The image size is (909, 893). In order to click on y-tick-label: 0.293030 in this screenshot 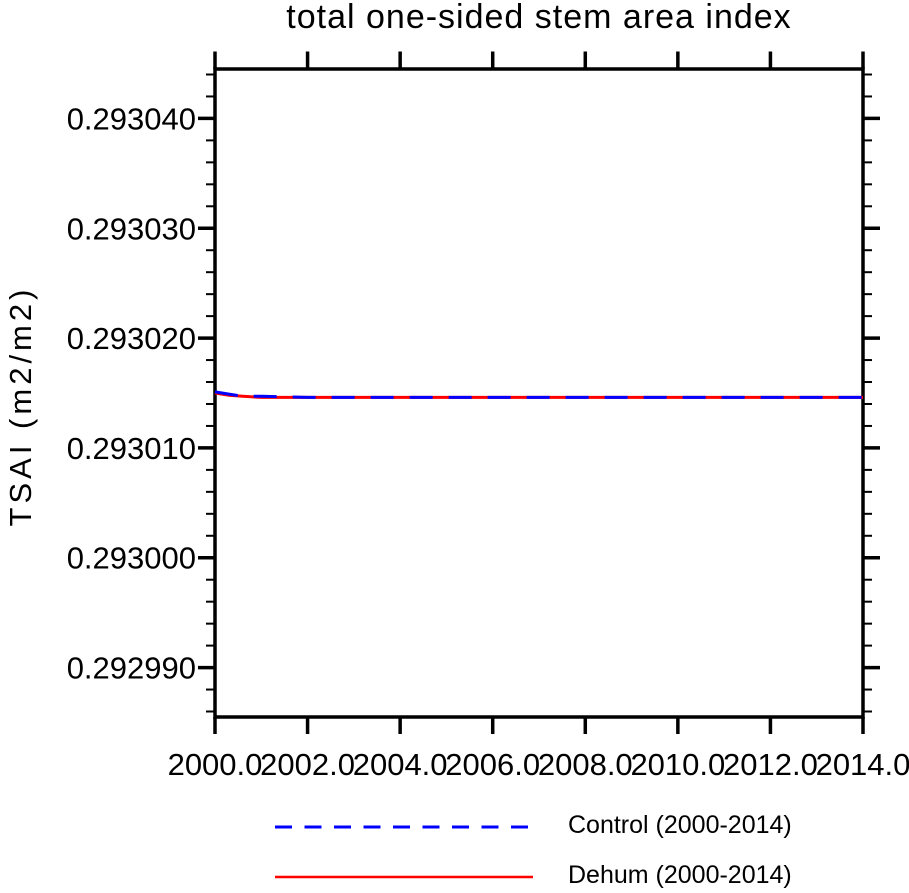, I will do `click(131, 228)`.